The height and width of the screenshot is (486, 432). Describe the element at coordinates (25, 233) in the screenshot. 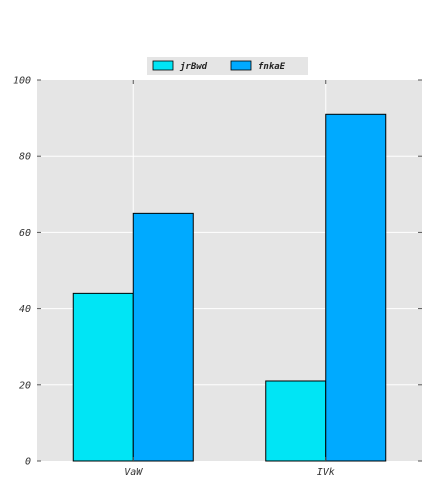

I see `y-tick-label-3: 60` at that location.